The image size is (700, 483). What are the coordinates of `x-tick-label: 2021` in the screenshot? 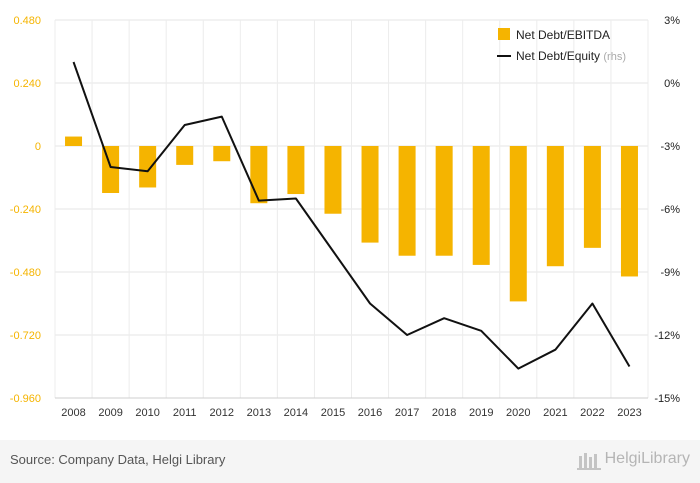 It's located at (555, 413).